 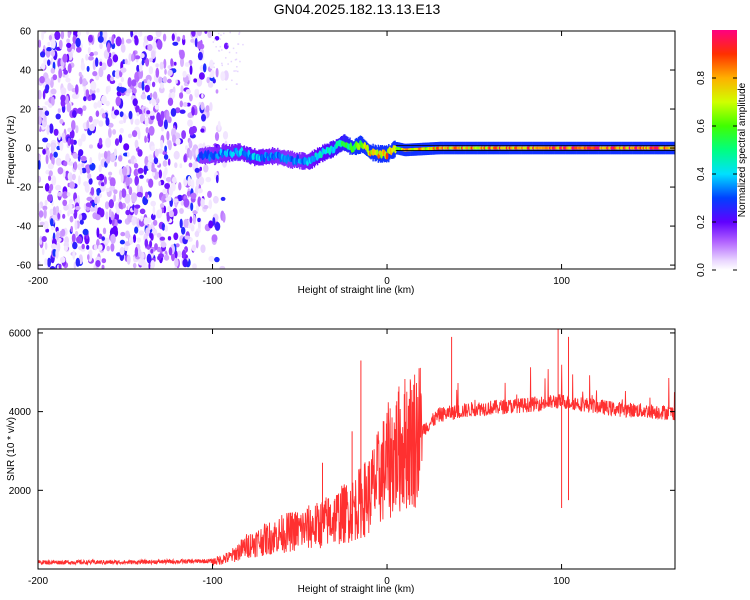 What do you see at coordinates (28, 149) in the screenshot?
I see `y-tick-label: 0` at bounding box center [28, 149].